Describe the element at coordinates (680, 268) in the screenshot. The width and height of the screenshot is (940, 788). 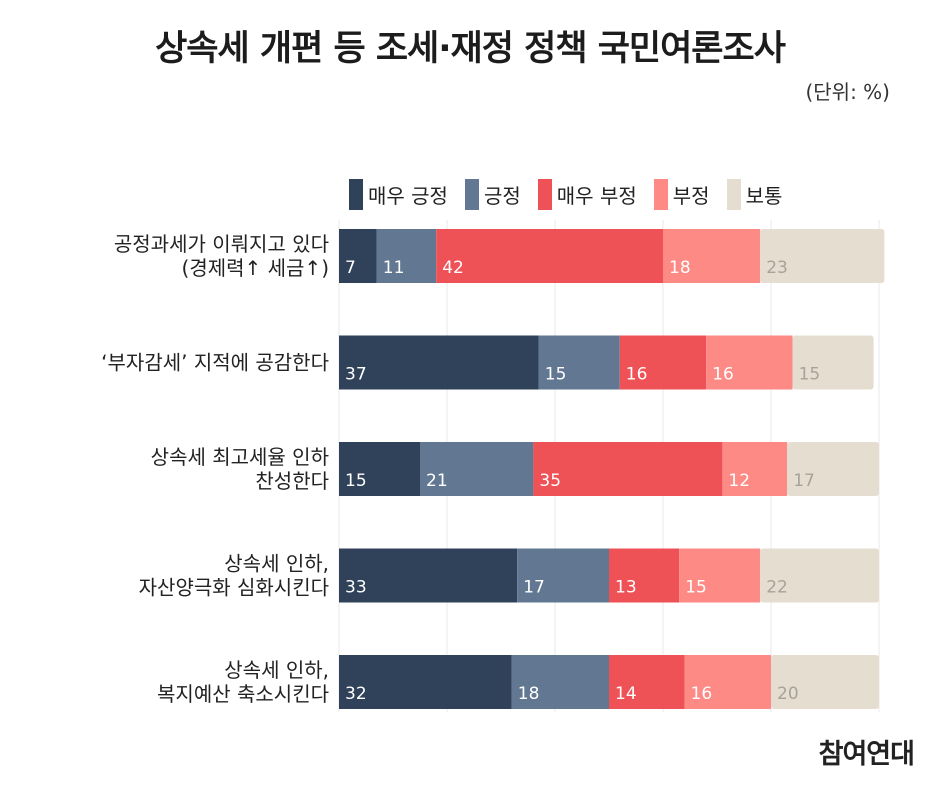
I see `data-label-0-3: 18` at that location.